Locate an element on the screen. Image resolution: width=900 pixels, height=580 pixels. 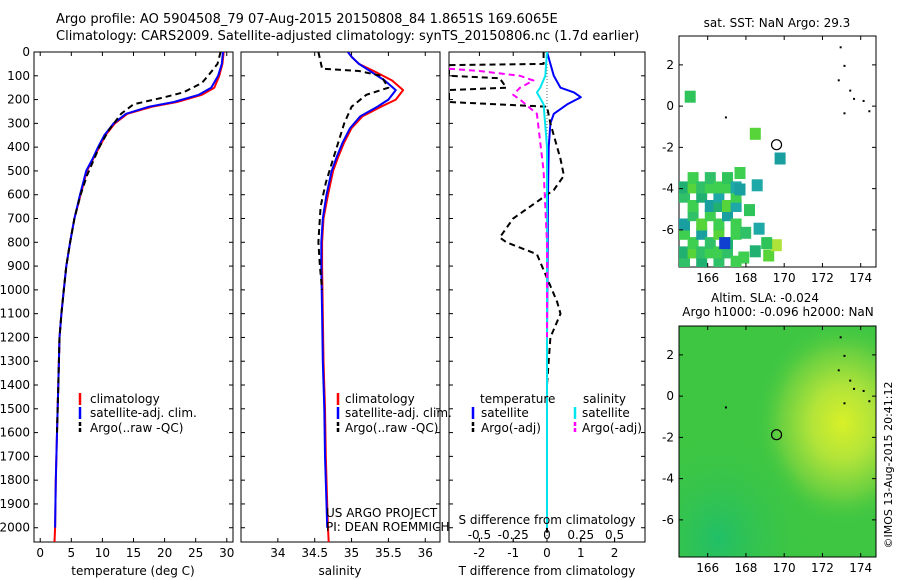
map-x-tick-label: 172 is located at coordinates (822, 568).